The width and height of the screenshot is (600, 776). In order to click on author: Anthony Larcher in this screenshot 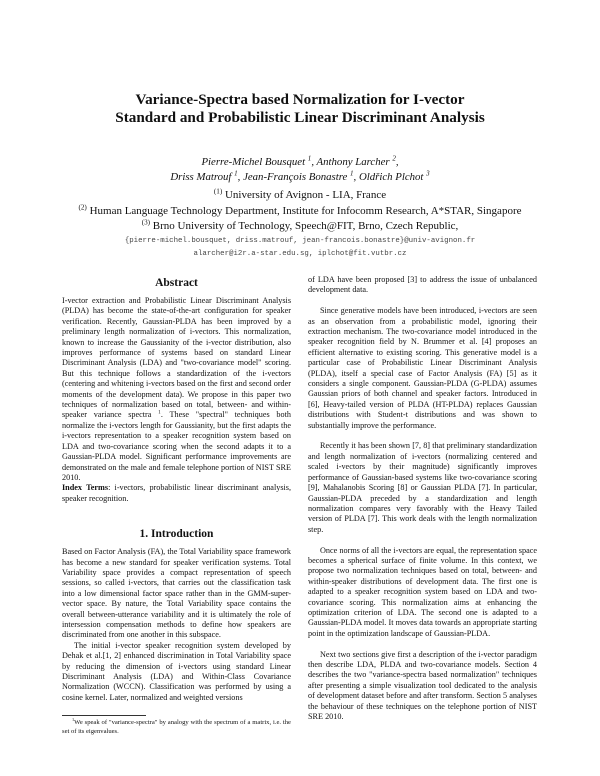, I will do `click(353, 162)`.